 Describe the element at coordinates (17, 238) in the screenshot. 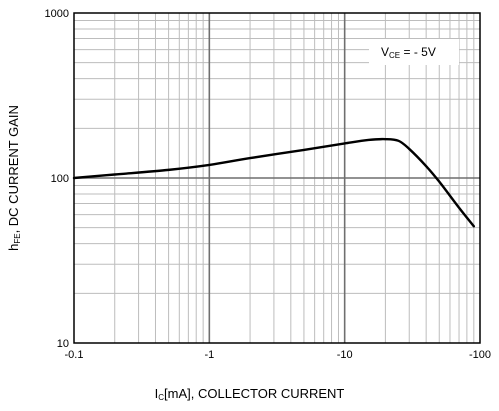

I see `y-axis-label-subscript: FE` at that location.